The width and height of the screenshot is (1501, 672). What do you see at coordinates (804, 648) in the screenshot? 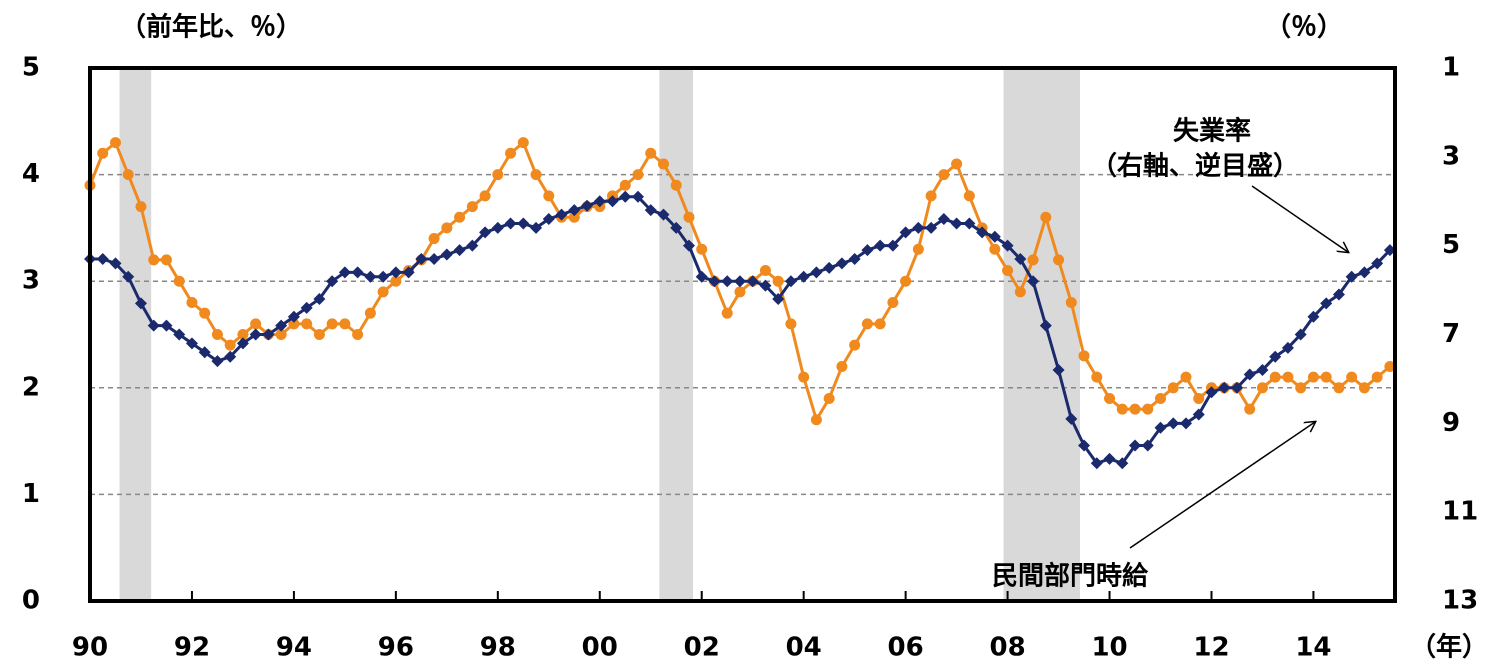
I see `x-tick-label: 04` at bounding box center [804, 648].